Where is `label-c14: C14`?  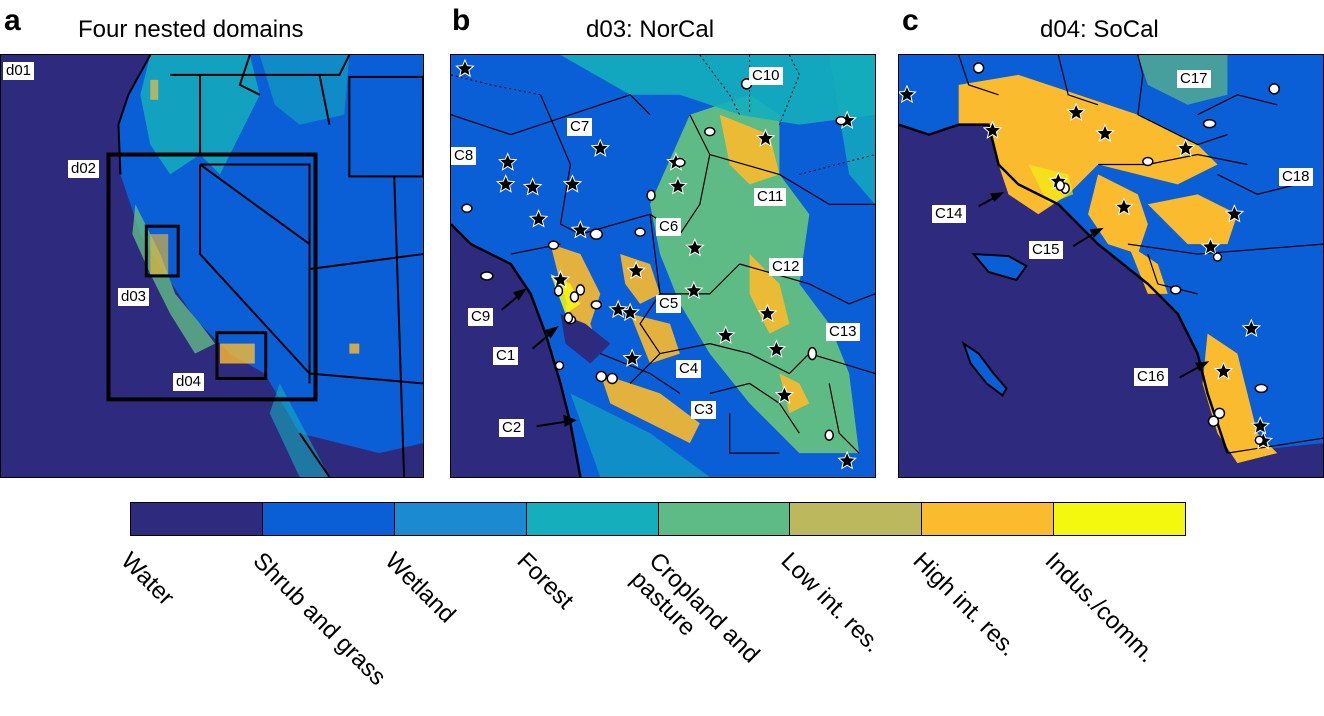 label-c14: C14 is located at coordinates (949, 214).